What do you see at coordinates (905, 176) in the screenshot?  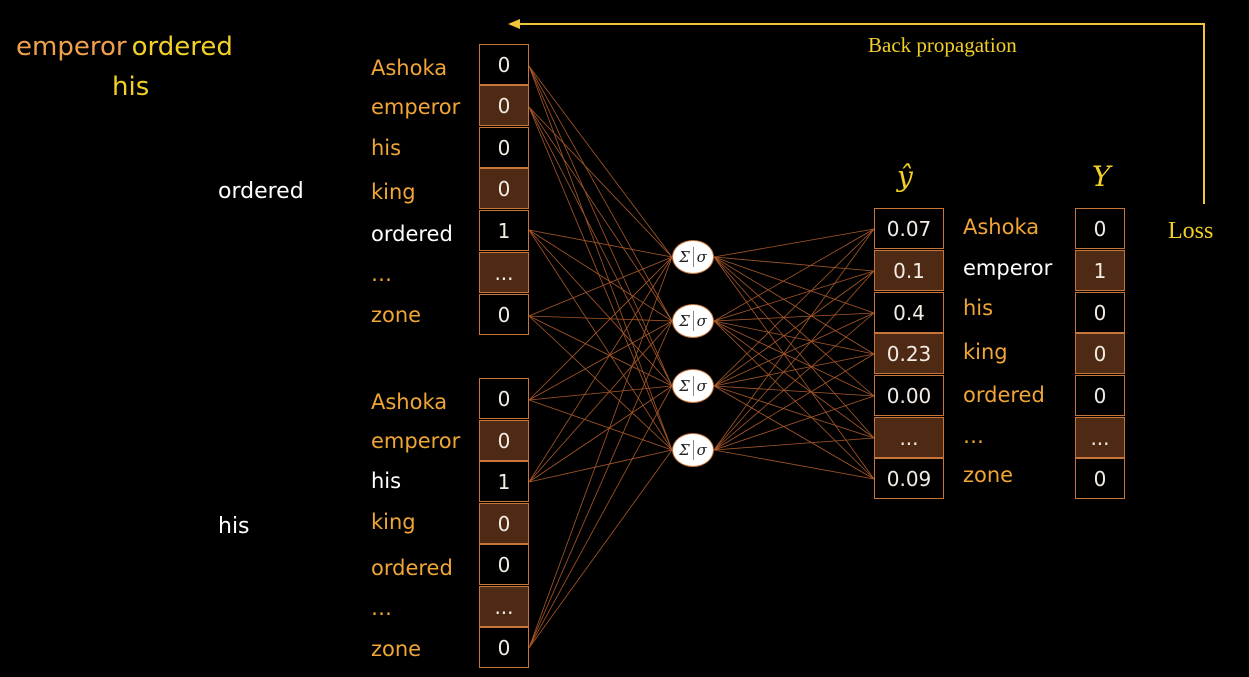 I see `prediction-header: ŷ` at bounding box center [905, 176].